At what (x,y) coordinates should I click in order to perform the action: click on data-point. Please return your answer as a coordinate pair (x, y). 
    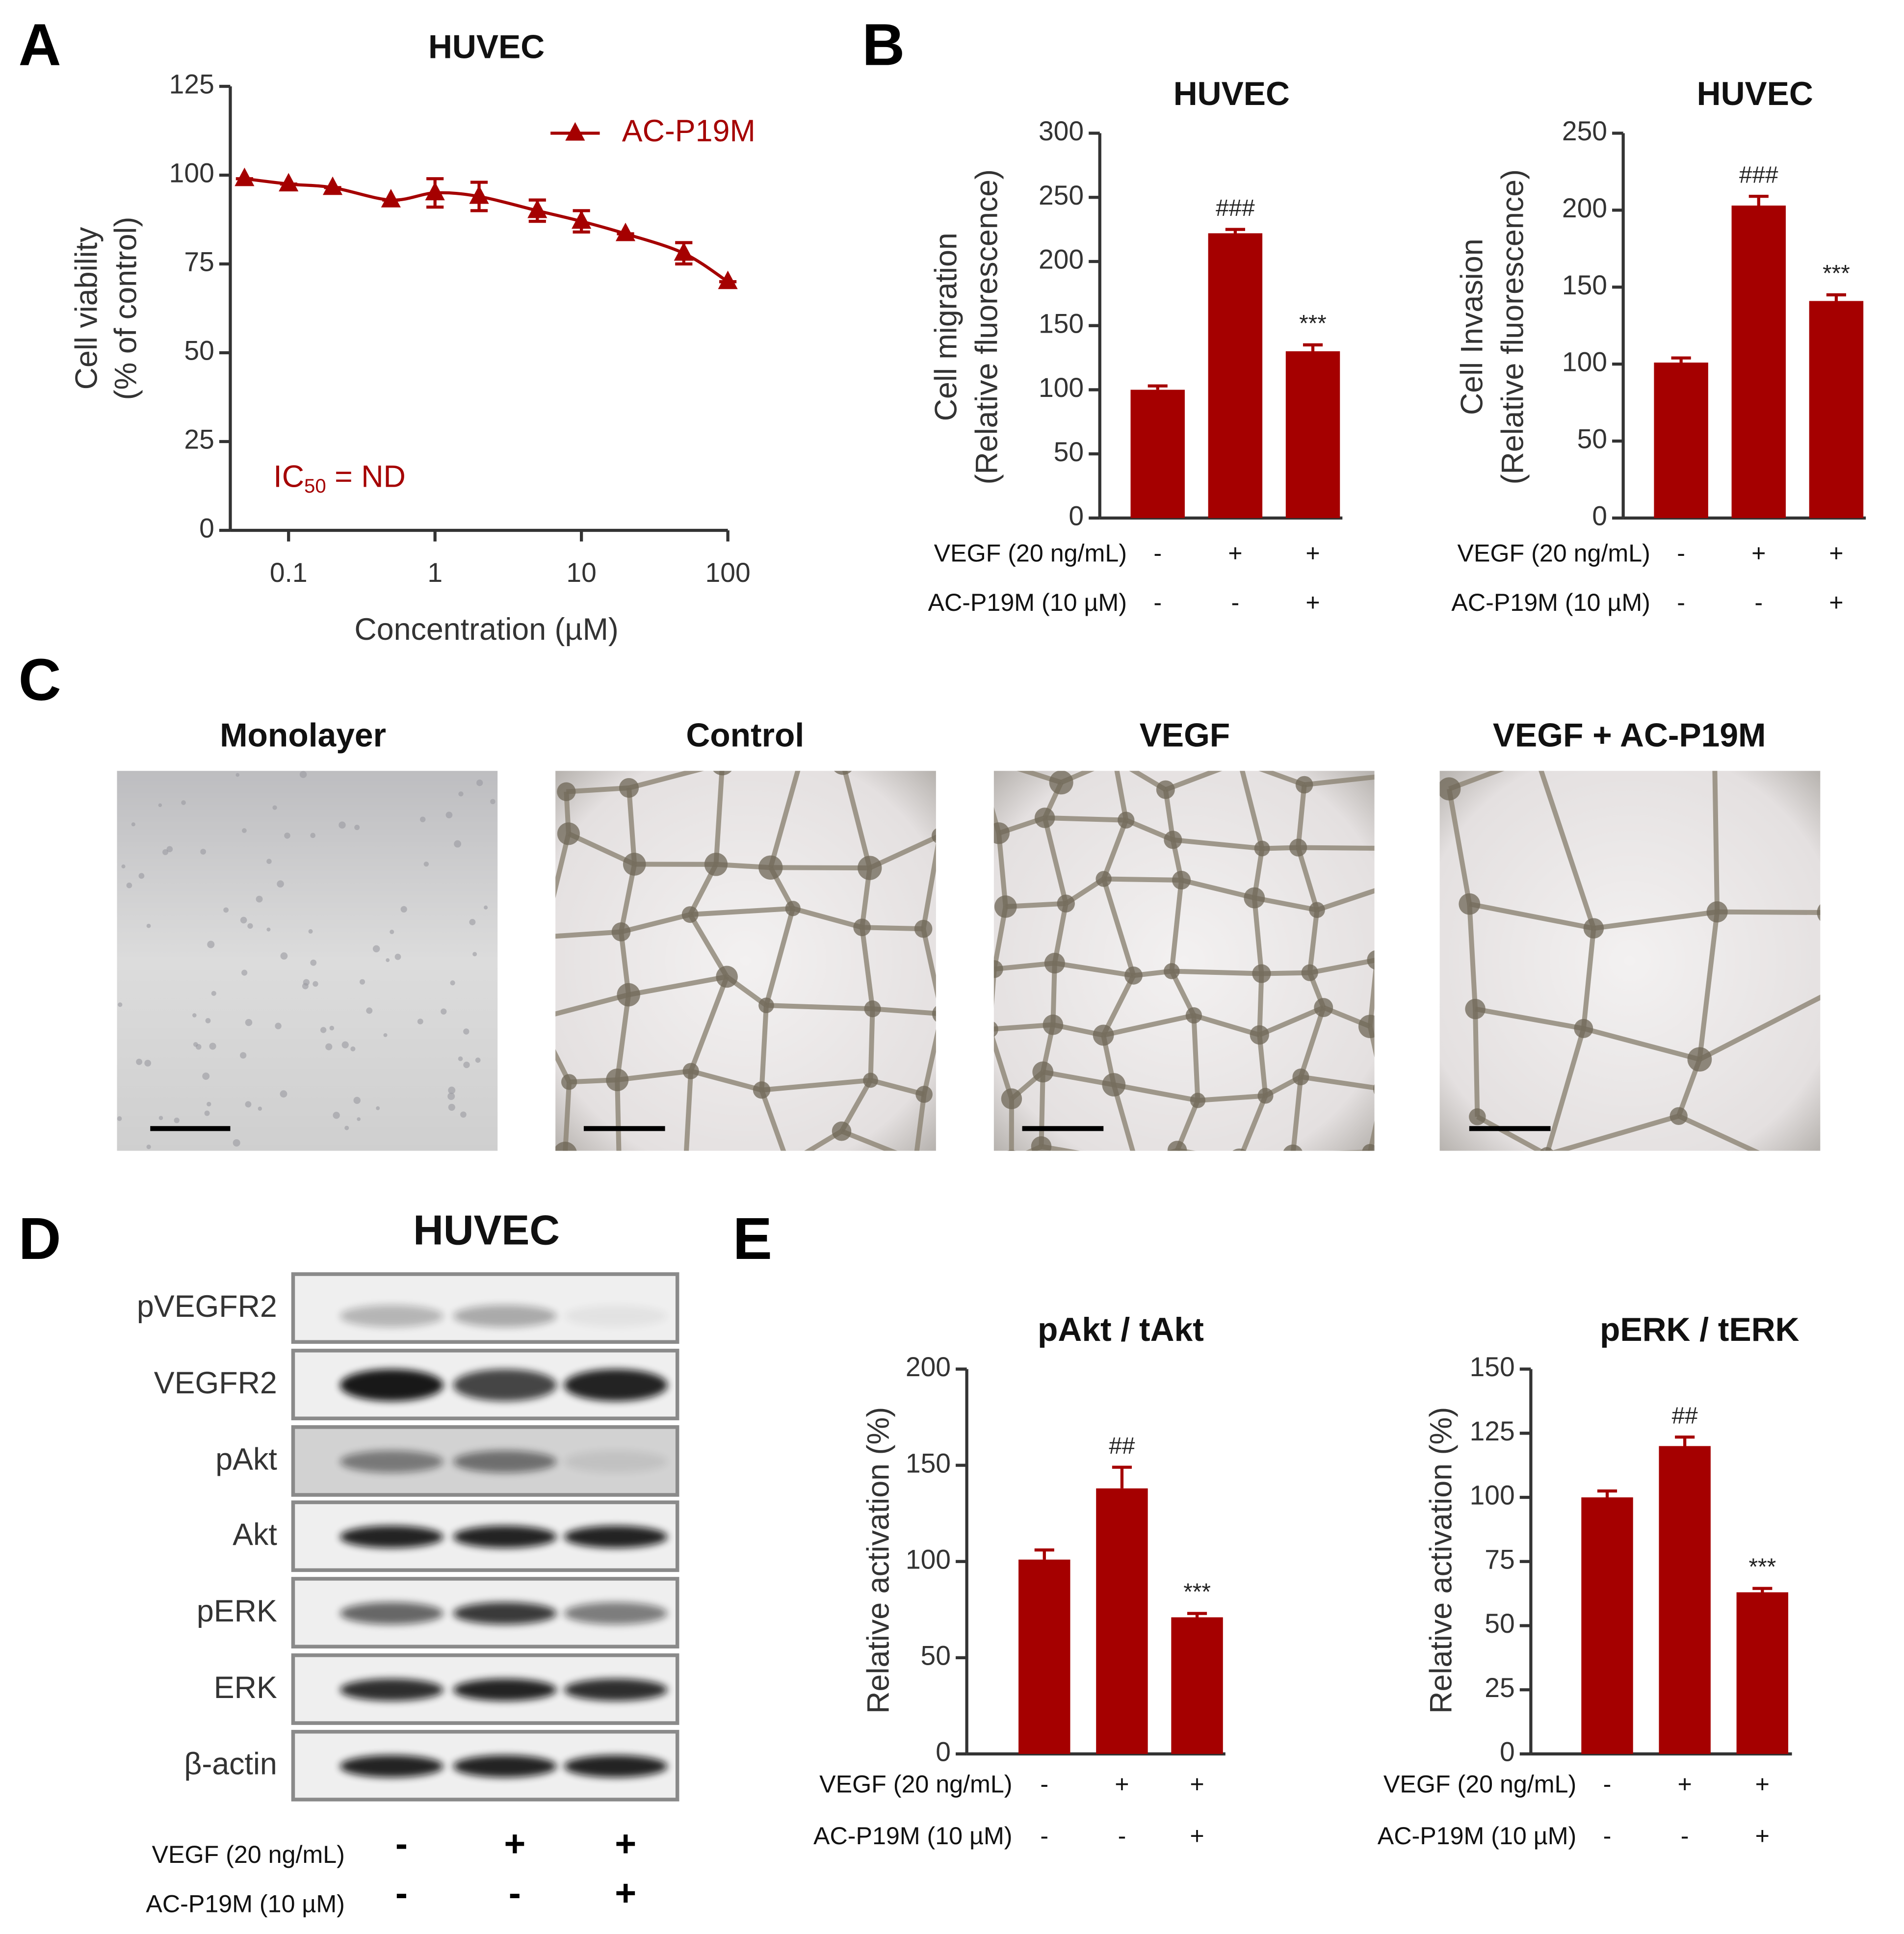
    Looking at the image, I should click on (582, 219).